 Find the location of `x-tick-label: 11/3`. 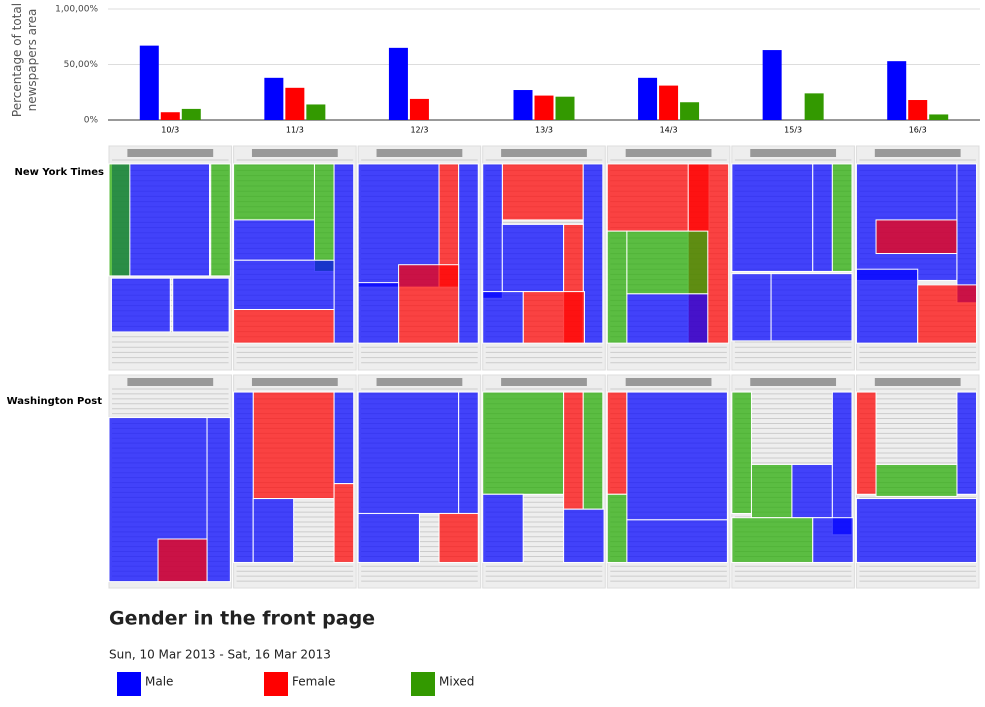

x-tick-label: 11/3 is located at coordinates (295, 130).